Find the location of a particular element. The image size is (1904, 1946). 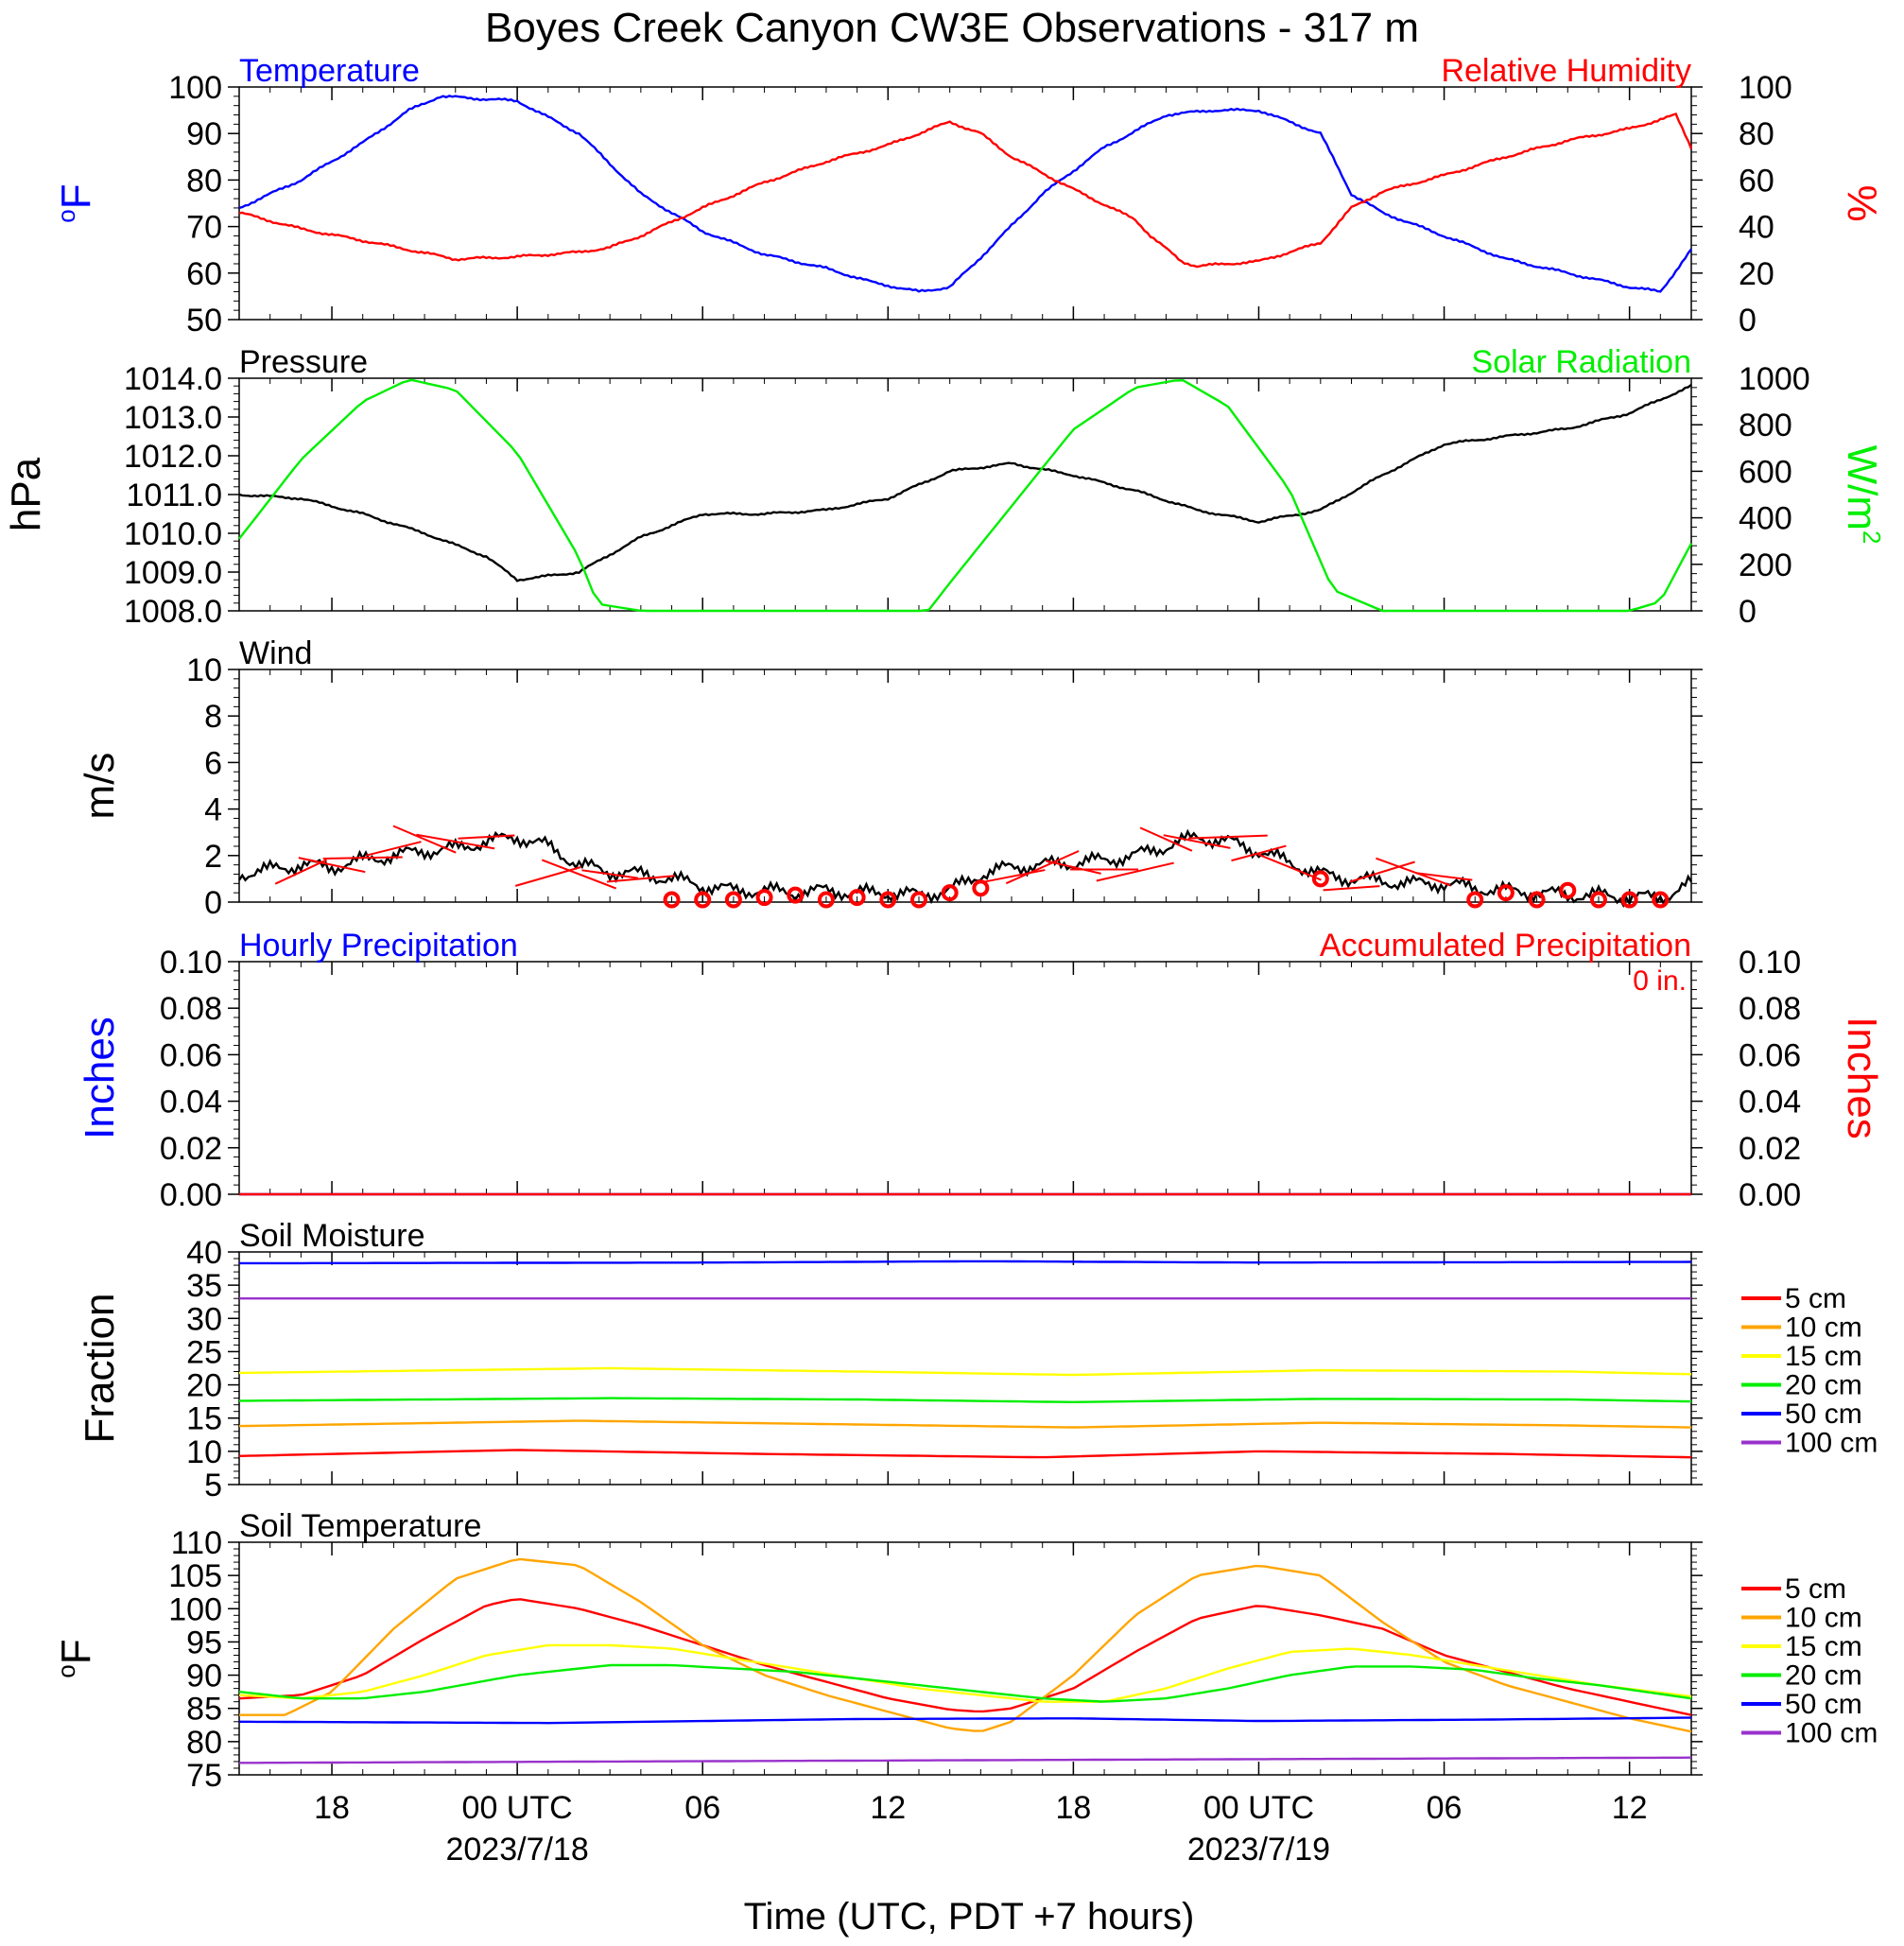

y-tick-label-0: 60 is located at coordinates (204, 274).